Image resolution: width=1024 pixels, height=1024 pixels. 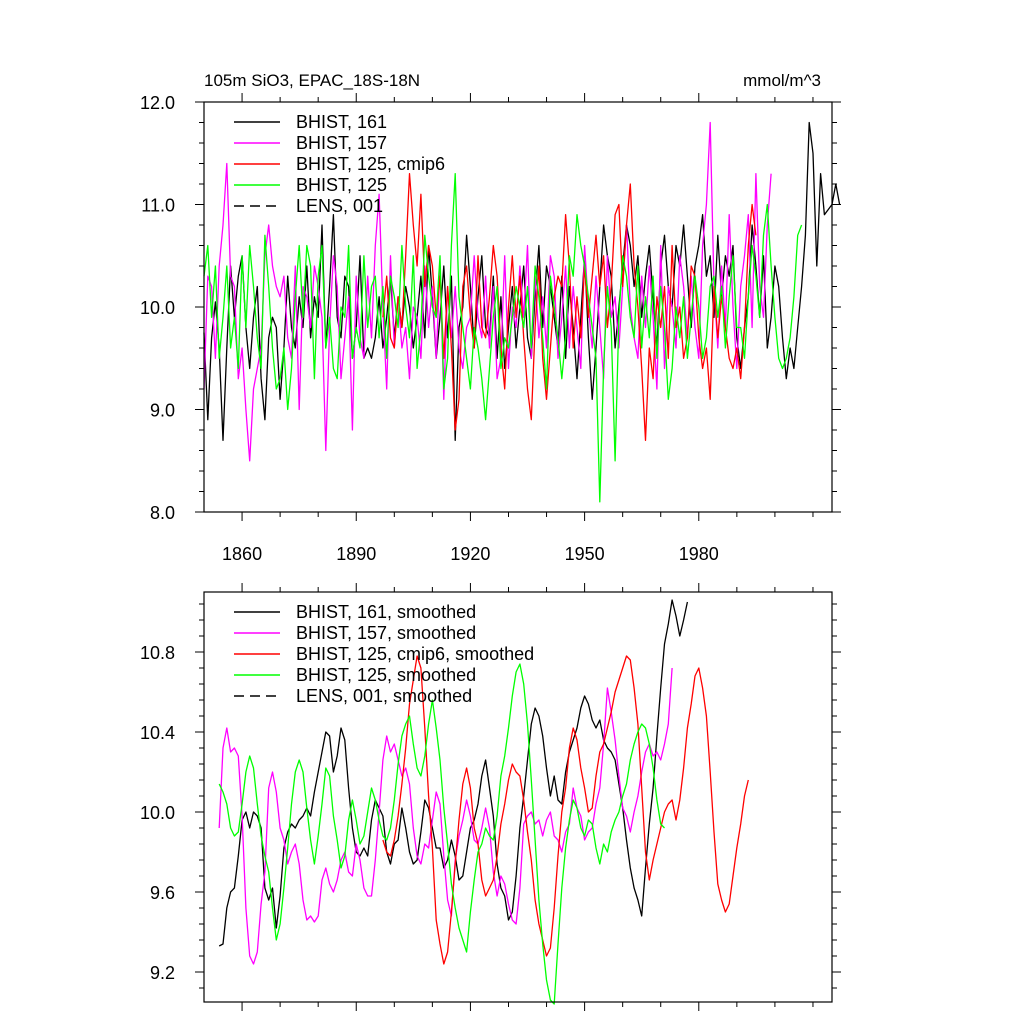 I want to click on top-y-tick-label: 12.0, so click(x=157, y=103).